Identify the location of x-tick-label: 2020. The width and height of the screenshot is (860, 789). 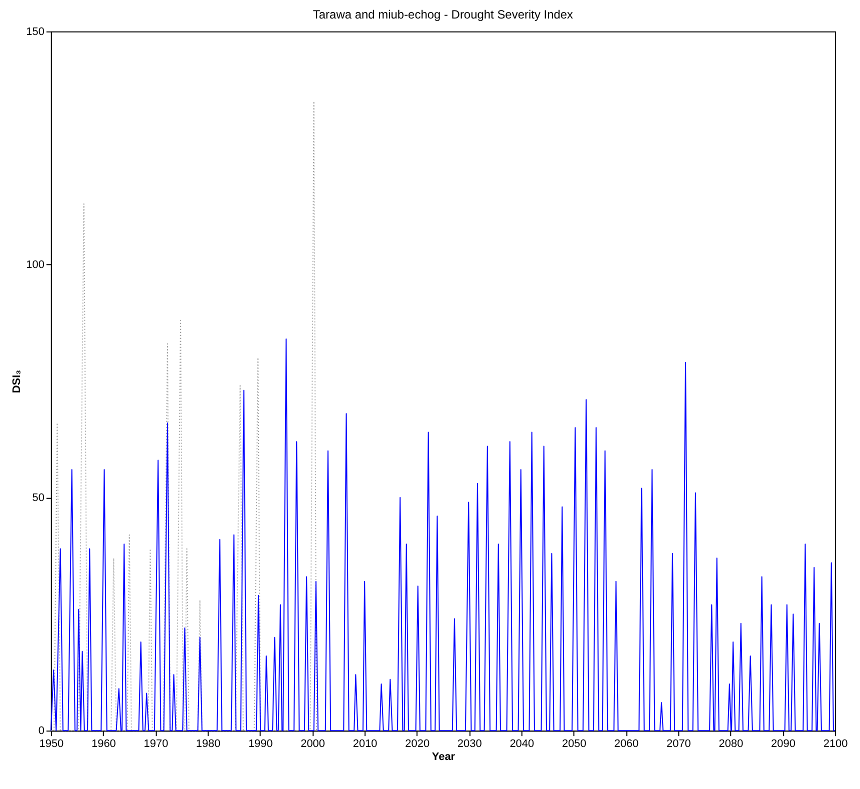
(417, 744).